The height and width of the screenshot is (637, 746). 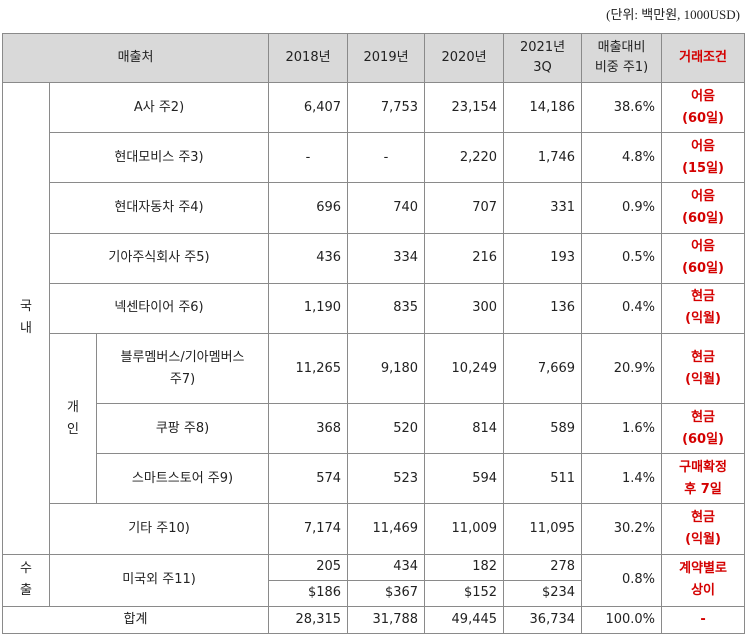 I want to click on group-domestic-line1: 국, so click(x=26, y=307).